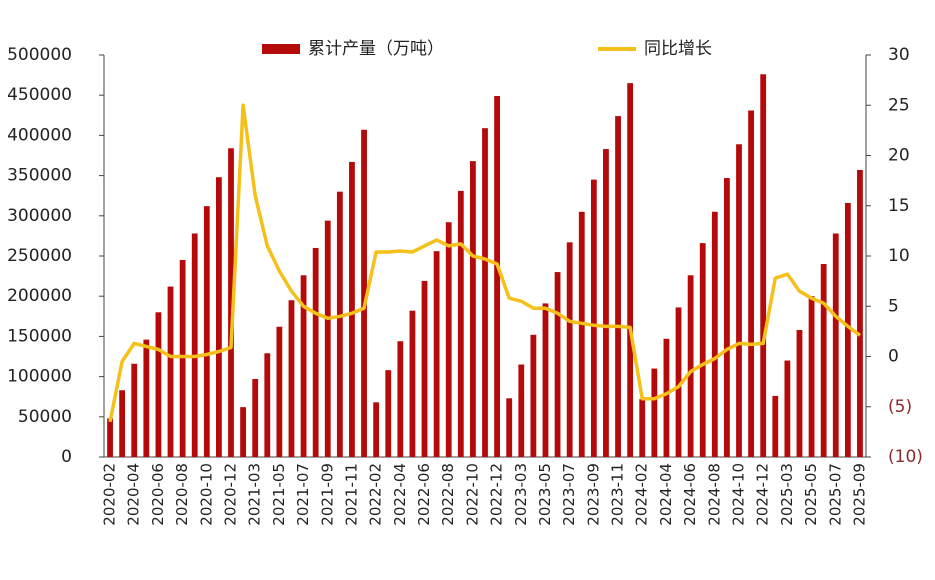 Image resolution: width=935 pixels, height=580 pixels. What do you see at coordinates (182, 494) in the screenshot?
I see `x-tick-label: 2020-08` at bounding box center [182, 494].